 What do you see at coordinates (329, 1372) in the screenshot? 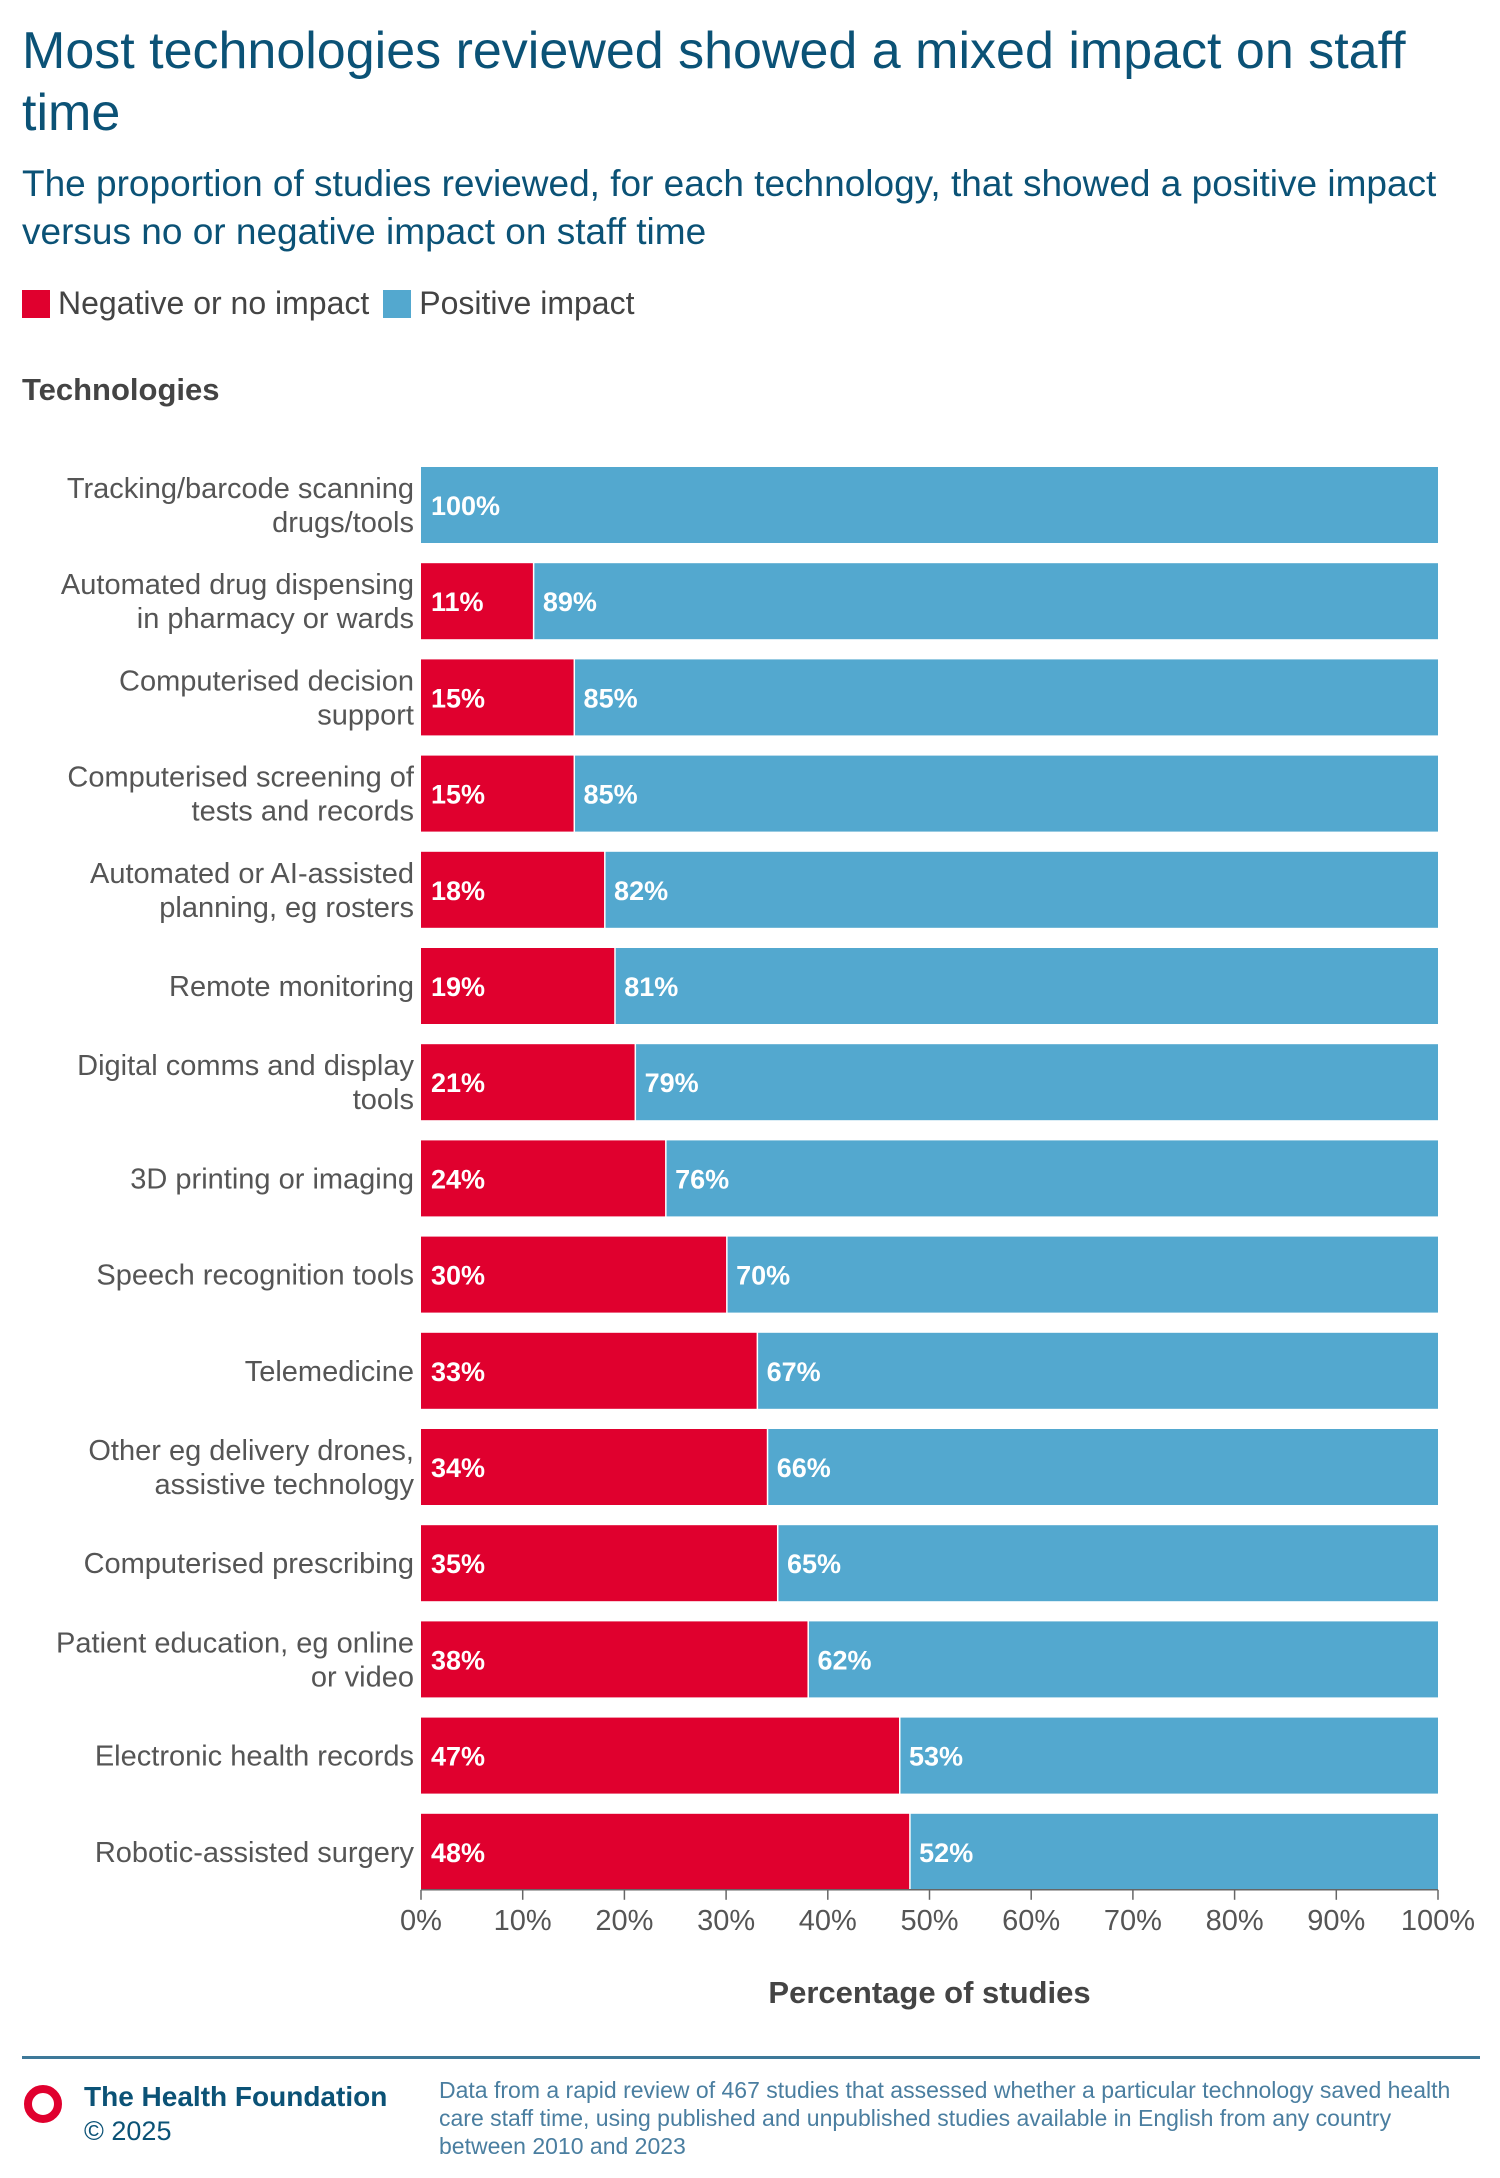
I see `category-label: Telemedicine` at bounding box center [329, 1372].